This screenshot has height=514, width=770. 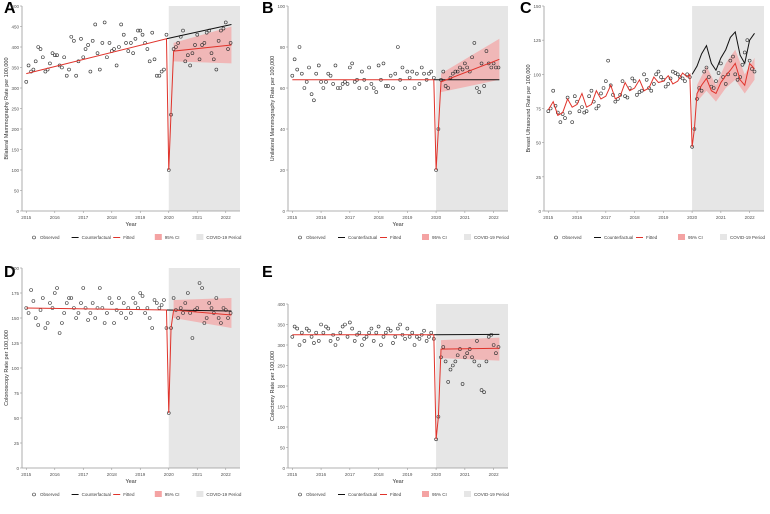 I want to click on legend-label-observed: Observed, so click(x=316, y=237).